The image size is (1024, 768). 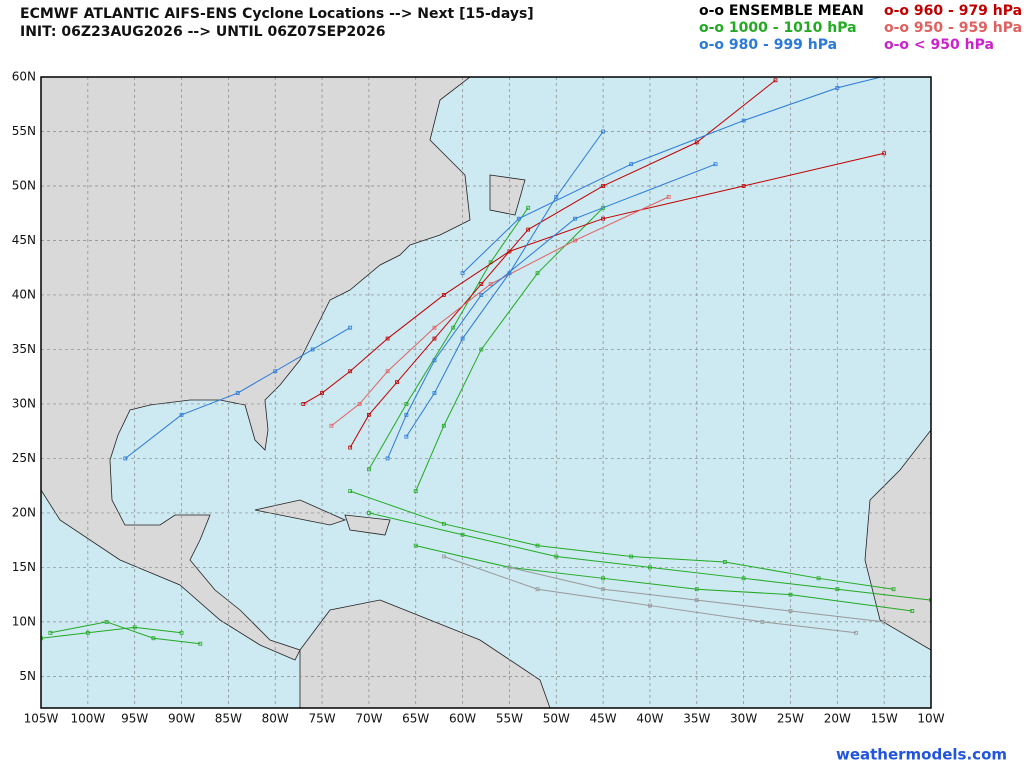 I want to click on y-tick-label: 45N, so click(x=24, y=240).